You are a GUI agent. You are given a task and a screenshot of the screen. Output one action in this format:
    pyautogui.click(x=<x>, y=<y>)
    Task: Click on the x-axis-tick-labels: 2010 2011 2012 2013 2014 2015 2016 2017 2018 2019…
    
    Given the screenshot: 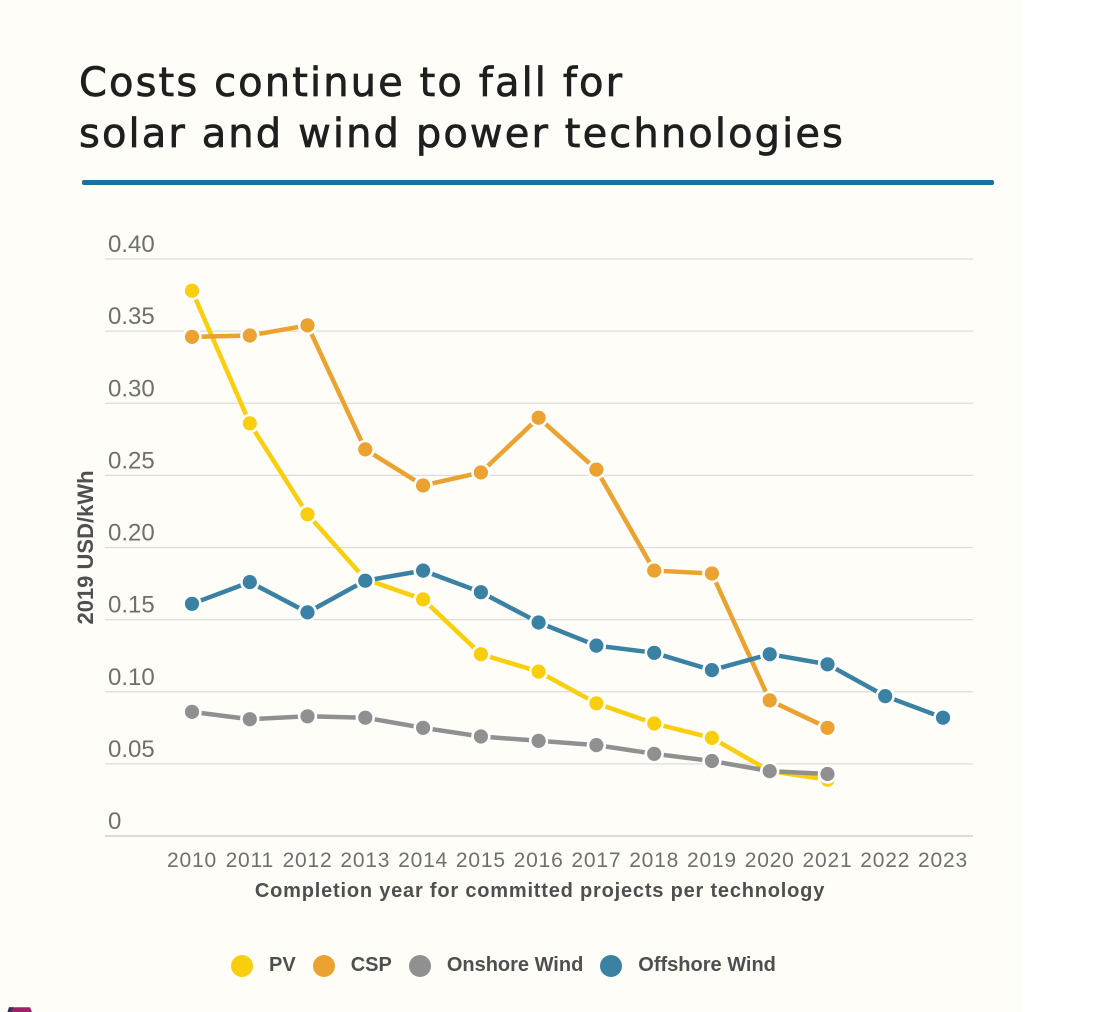 What is the action you would take?
    pyautogui.click(x=567, y=860)
    